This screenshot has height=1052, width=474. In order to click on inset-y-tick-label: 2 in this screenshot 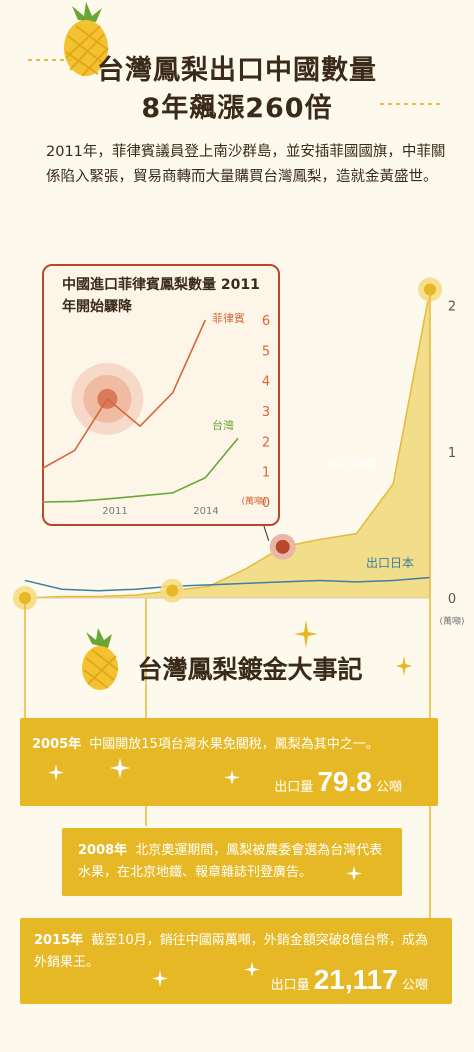, I will do `click(266, 442)`.